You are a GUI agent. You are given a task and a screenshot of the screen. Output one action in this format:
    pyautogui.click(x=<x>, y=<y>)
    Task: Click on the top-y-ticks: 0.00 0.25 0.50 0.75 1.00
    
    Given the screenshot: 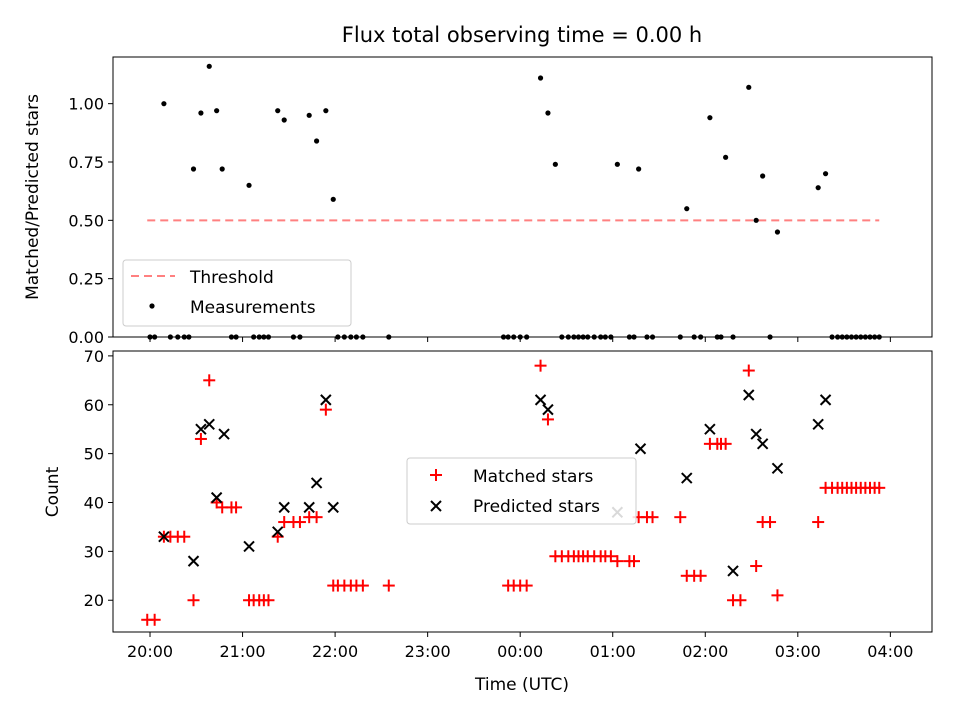 What is the action you would take?
    pyautogui.click(x=90, y=221)
    